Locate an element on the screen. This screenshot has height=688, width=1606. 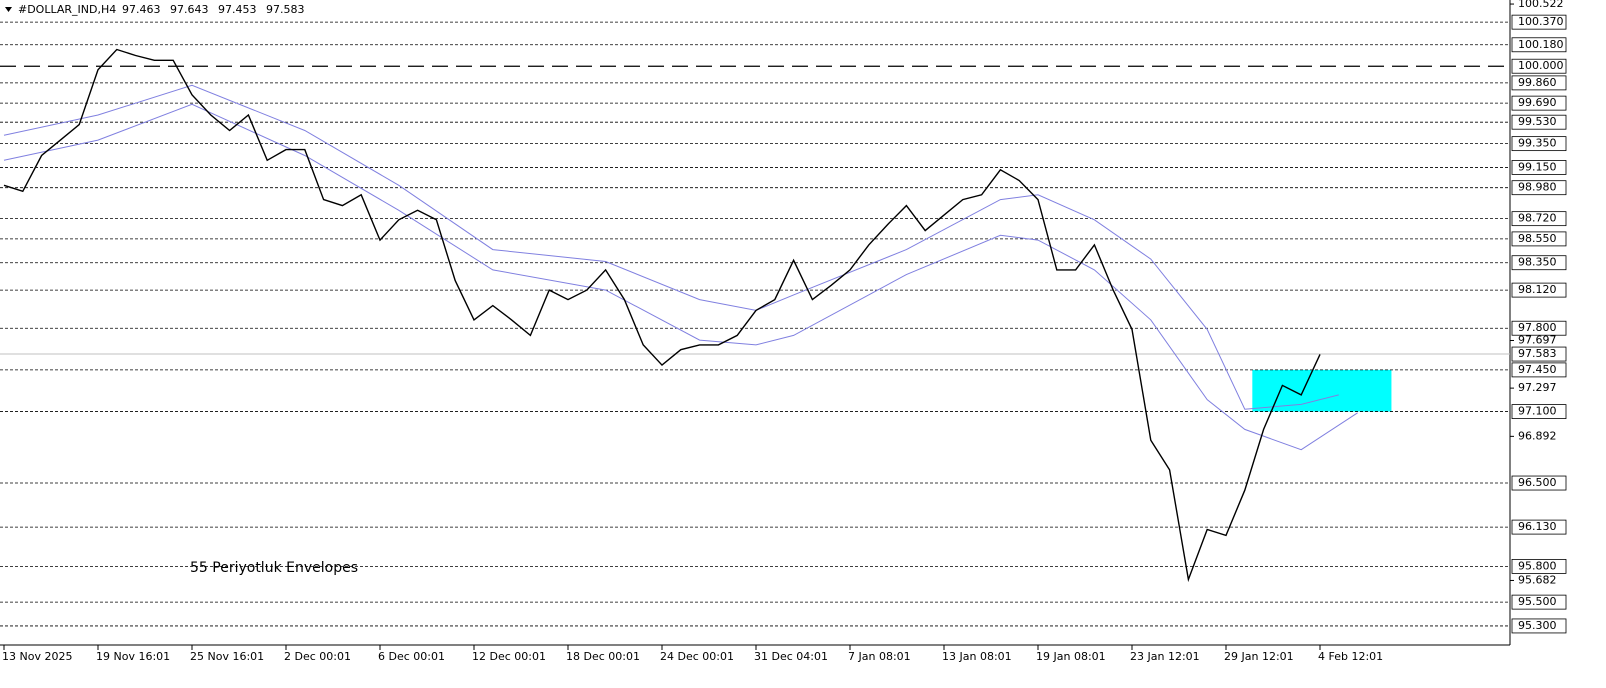
level-label: 99.150 is located at coordinates (1537, 166).